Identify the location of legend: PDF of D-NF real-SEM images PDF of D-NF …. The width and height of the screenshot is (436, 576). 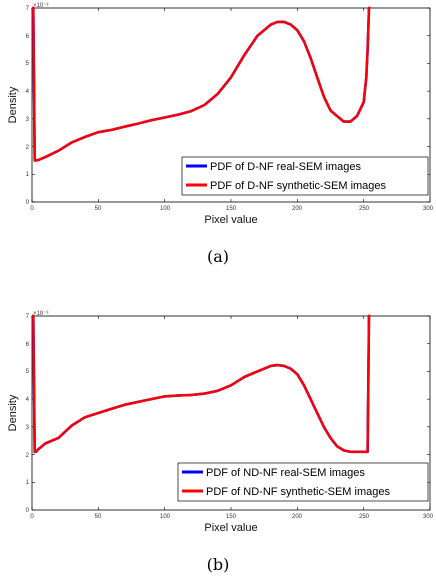
(305, 176).